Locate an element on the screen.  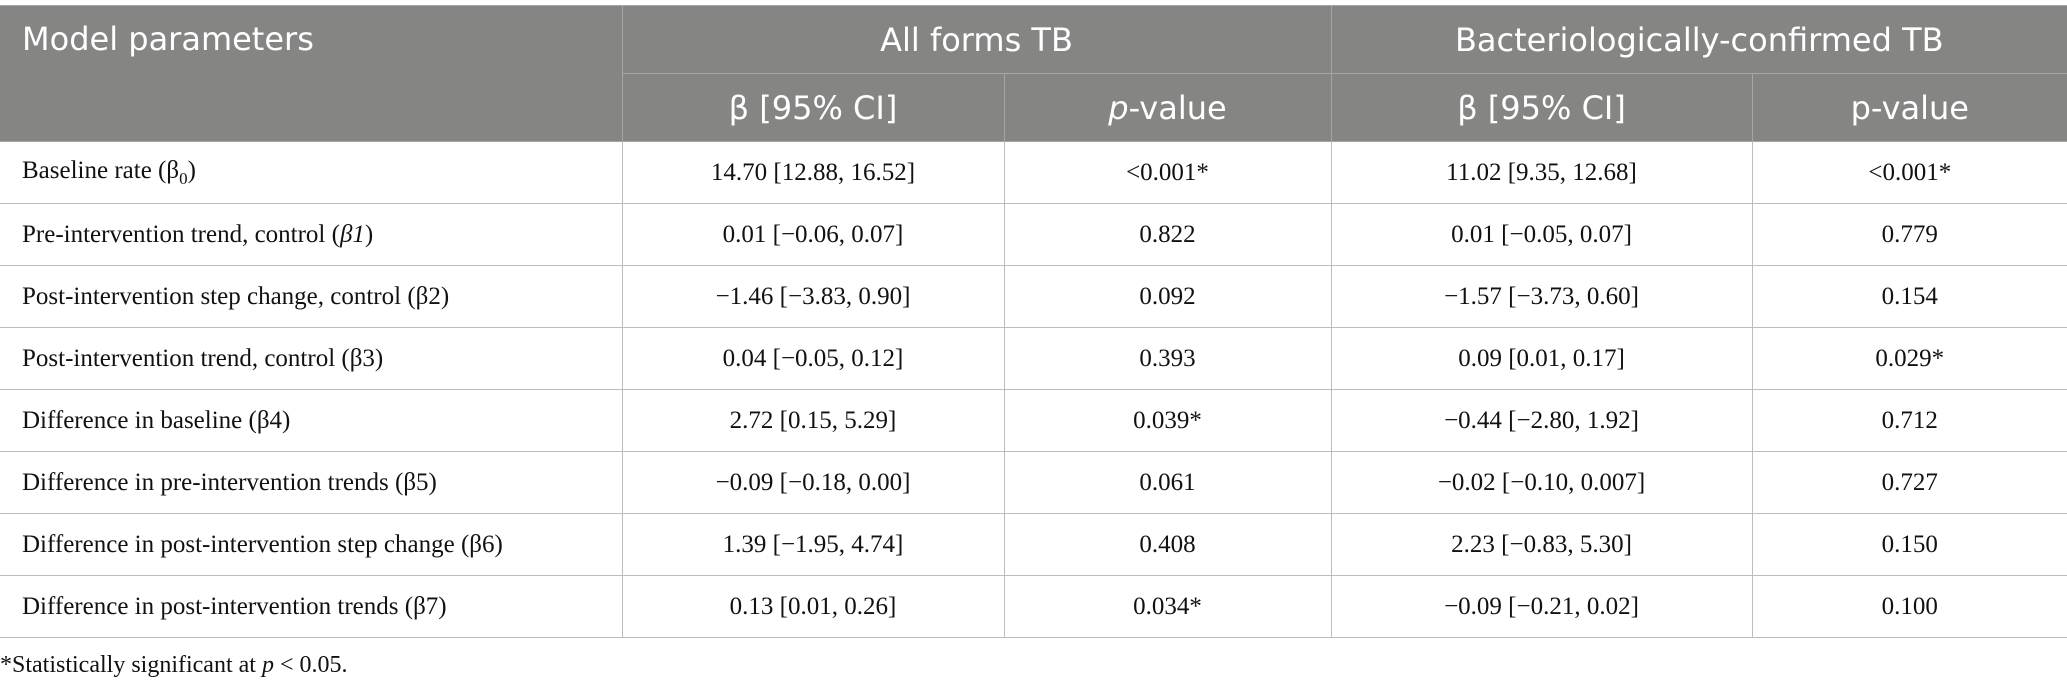
bact-beta-cell: 0.01 [−0.05, 0.07] is located at coordinates (1541, 234).